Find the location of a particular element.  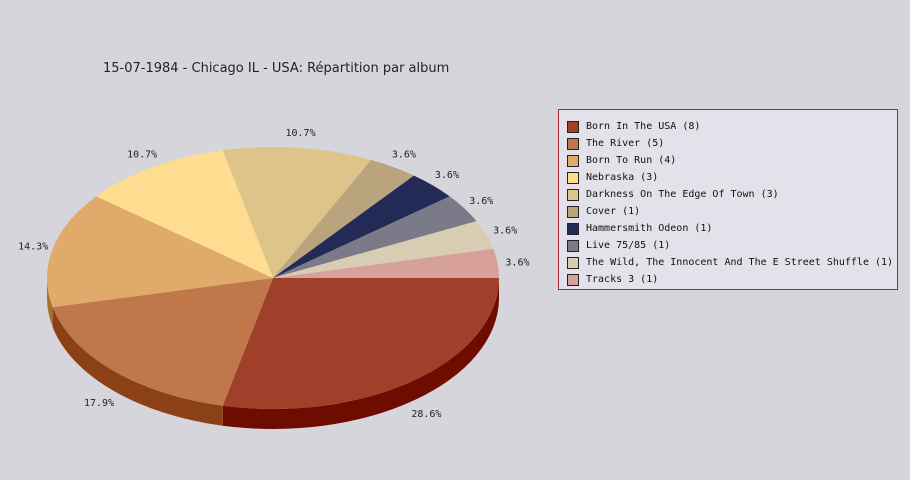

legend-label-3: Nebraska (3) is located at coordinates (622, 177).